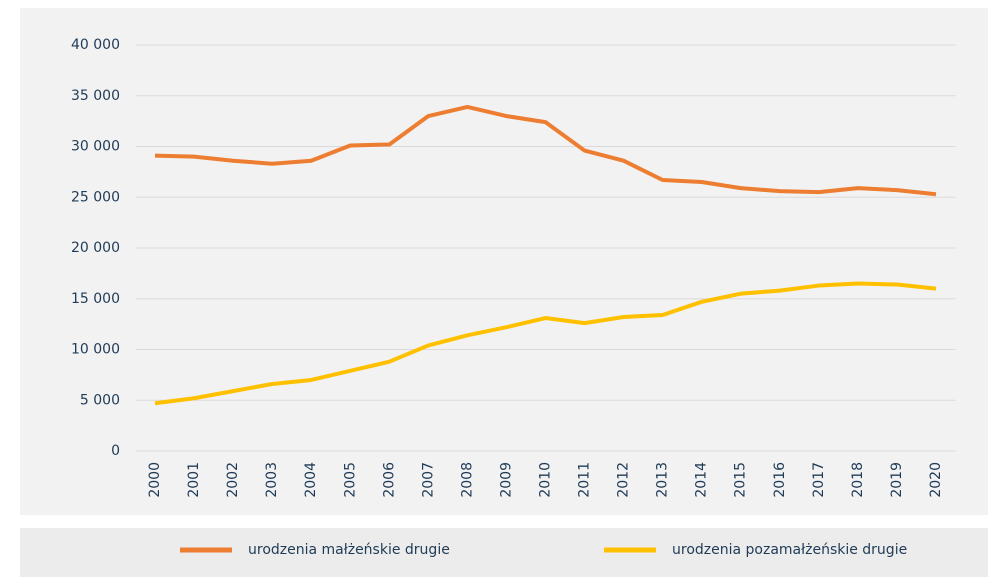 The height and width of the screenshot is (577, 988). What do you see at coordinates (428, 480) in the screenshot?
I see `x-tick-label: 2007` at bounding box center [428, 480].